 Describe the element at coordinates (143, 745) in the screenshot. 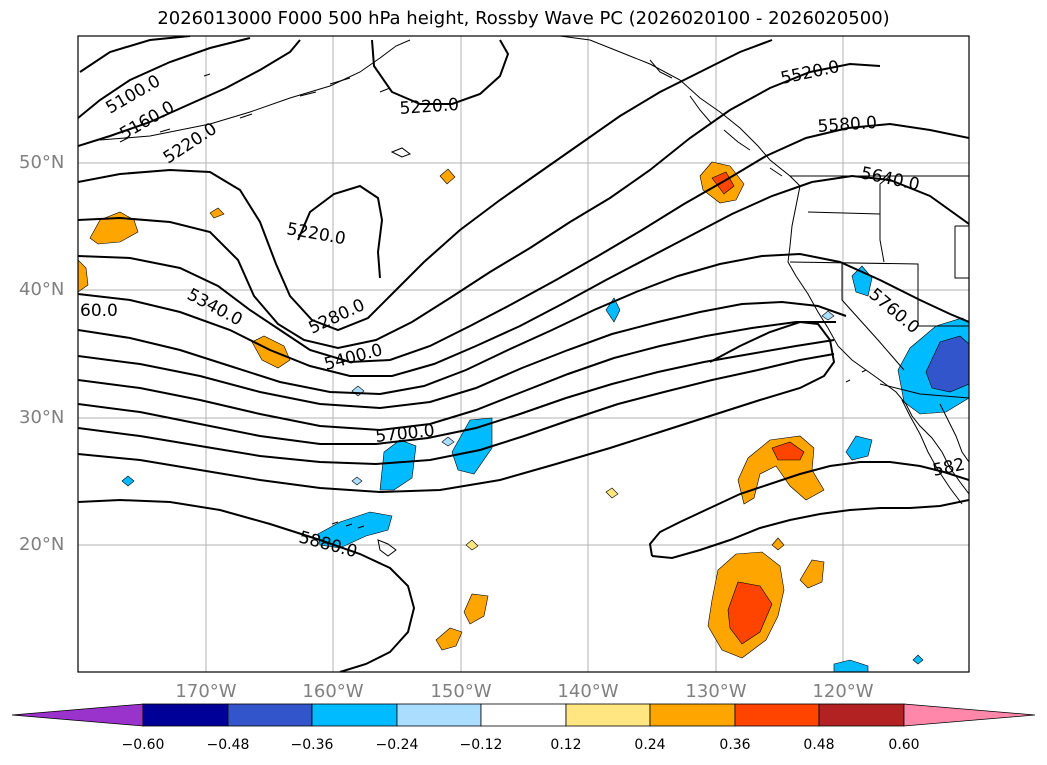

I see `colorbar-tick-neg060: −0.60` at that location.